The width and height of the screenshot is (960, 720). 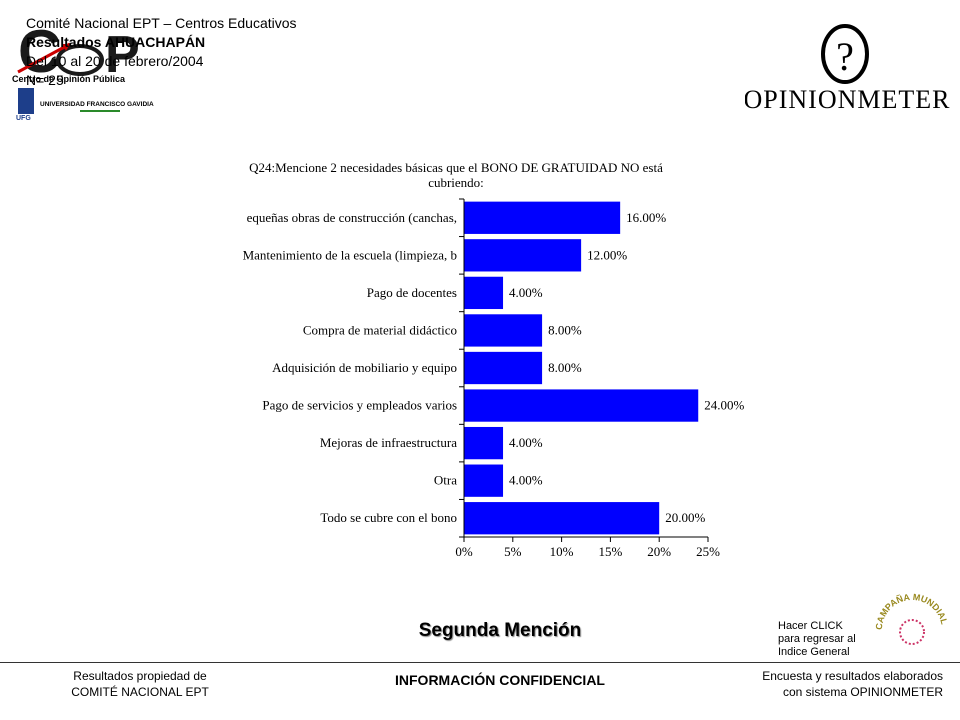 I want to click on question-mark-ring-icon, so click(x=845, y=54).